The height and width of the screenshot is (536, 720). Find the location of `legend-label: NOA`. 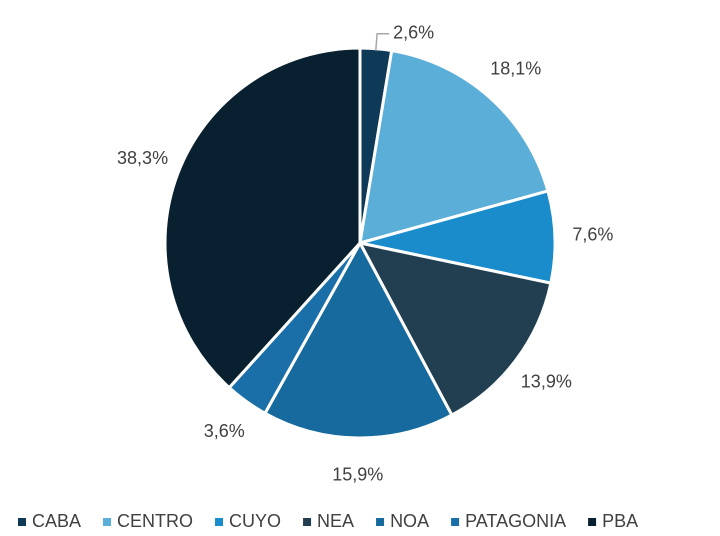

legend-label: NOA is located at coordinates (409, 521).